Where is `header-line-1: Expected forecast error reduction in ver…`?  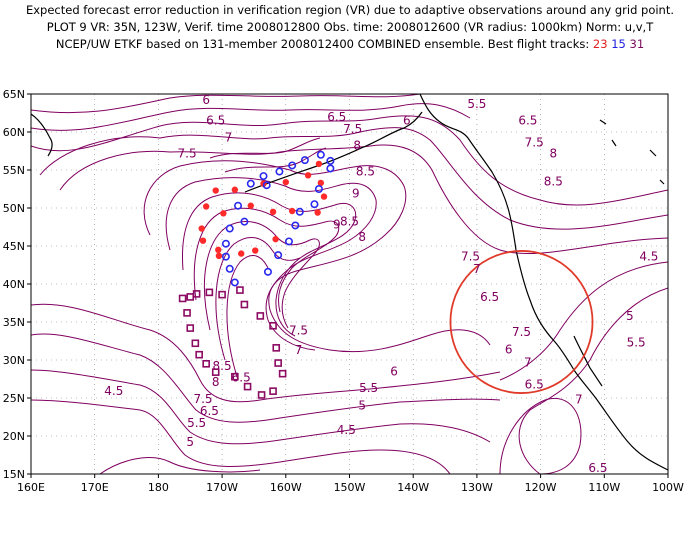 header-line-1: Expected forecast error reduction in ver… is located at coordinates (350, 10).